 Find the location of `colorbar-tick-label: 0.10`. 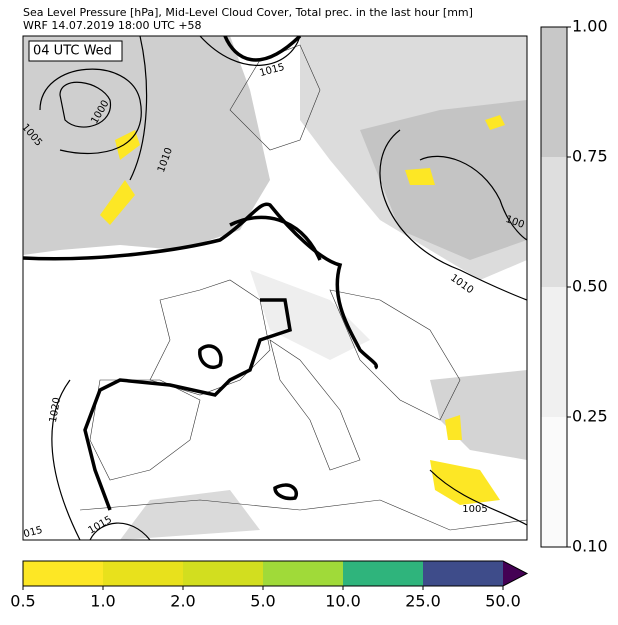

colorbar-tick-label: 0.10 is located at coordinates (590, 546).